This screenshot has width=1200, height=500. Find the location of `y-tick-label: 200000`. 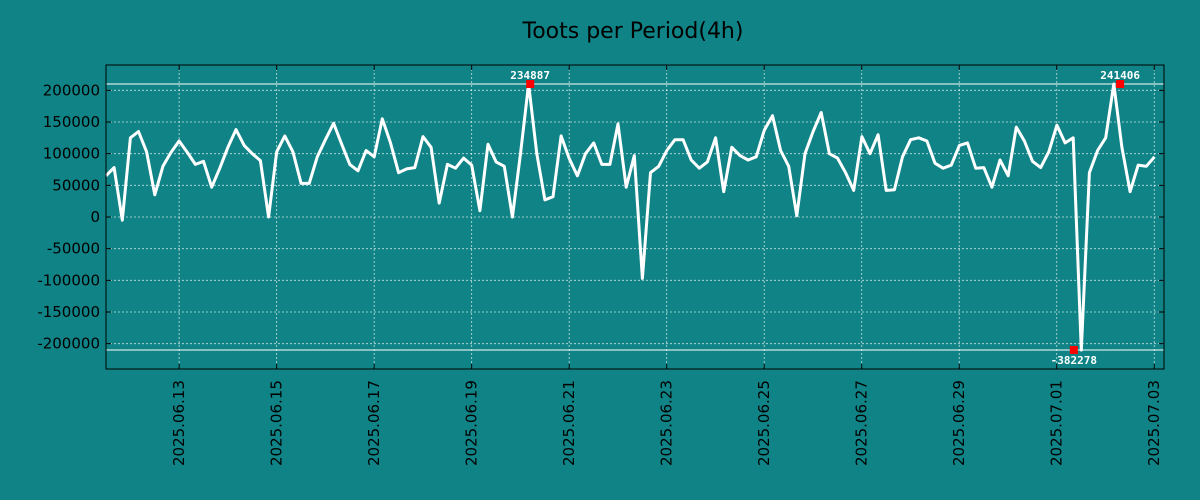

y-tick-label: 200000 is located at coordinates (71, 90).